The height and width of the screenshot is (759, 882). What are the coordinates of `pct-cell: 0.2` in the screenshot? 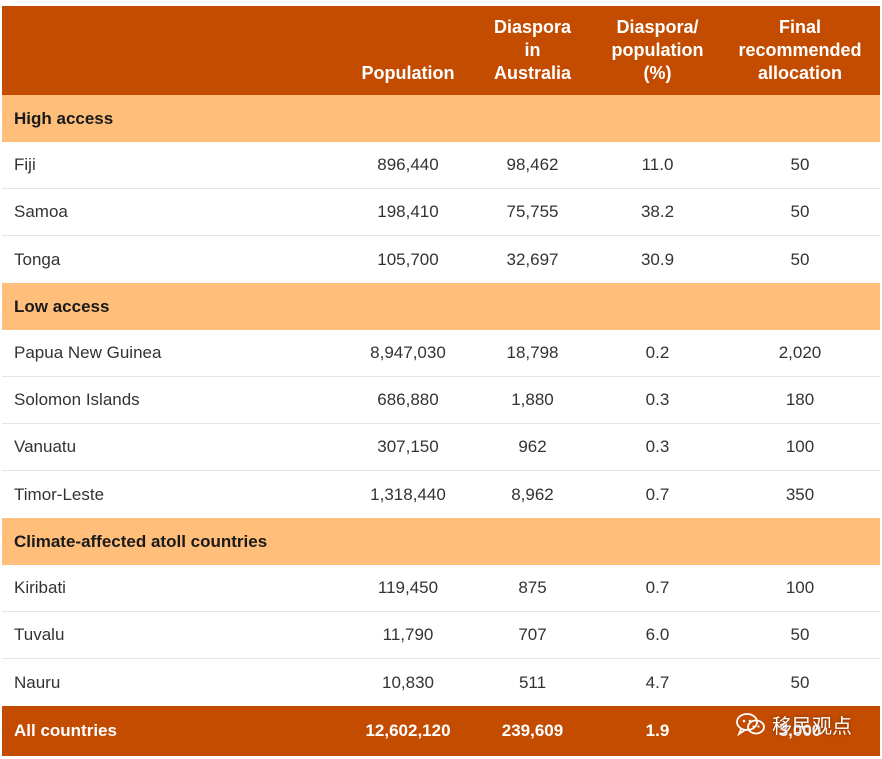 It's located at (657, 352).